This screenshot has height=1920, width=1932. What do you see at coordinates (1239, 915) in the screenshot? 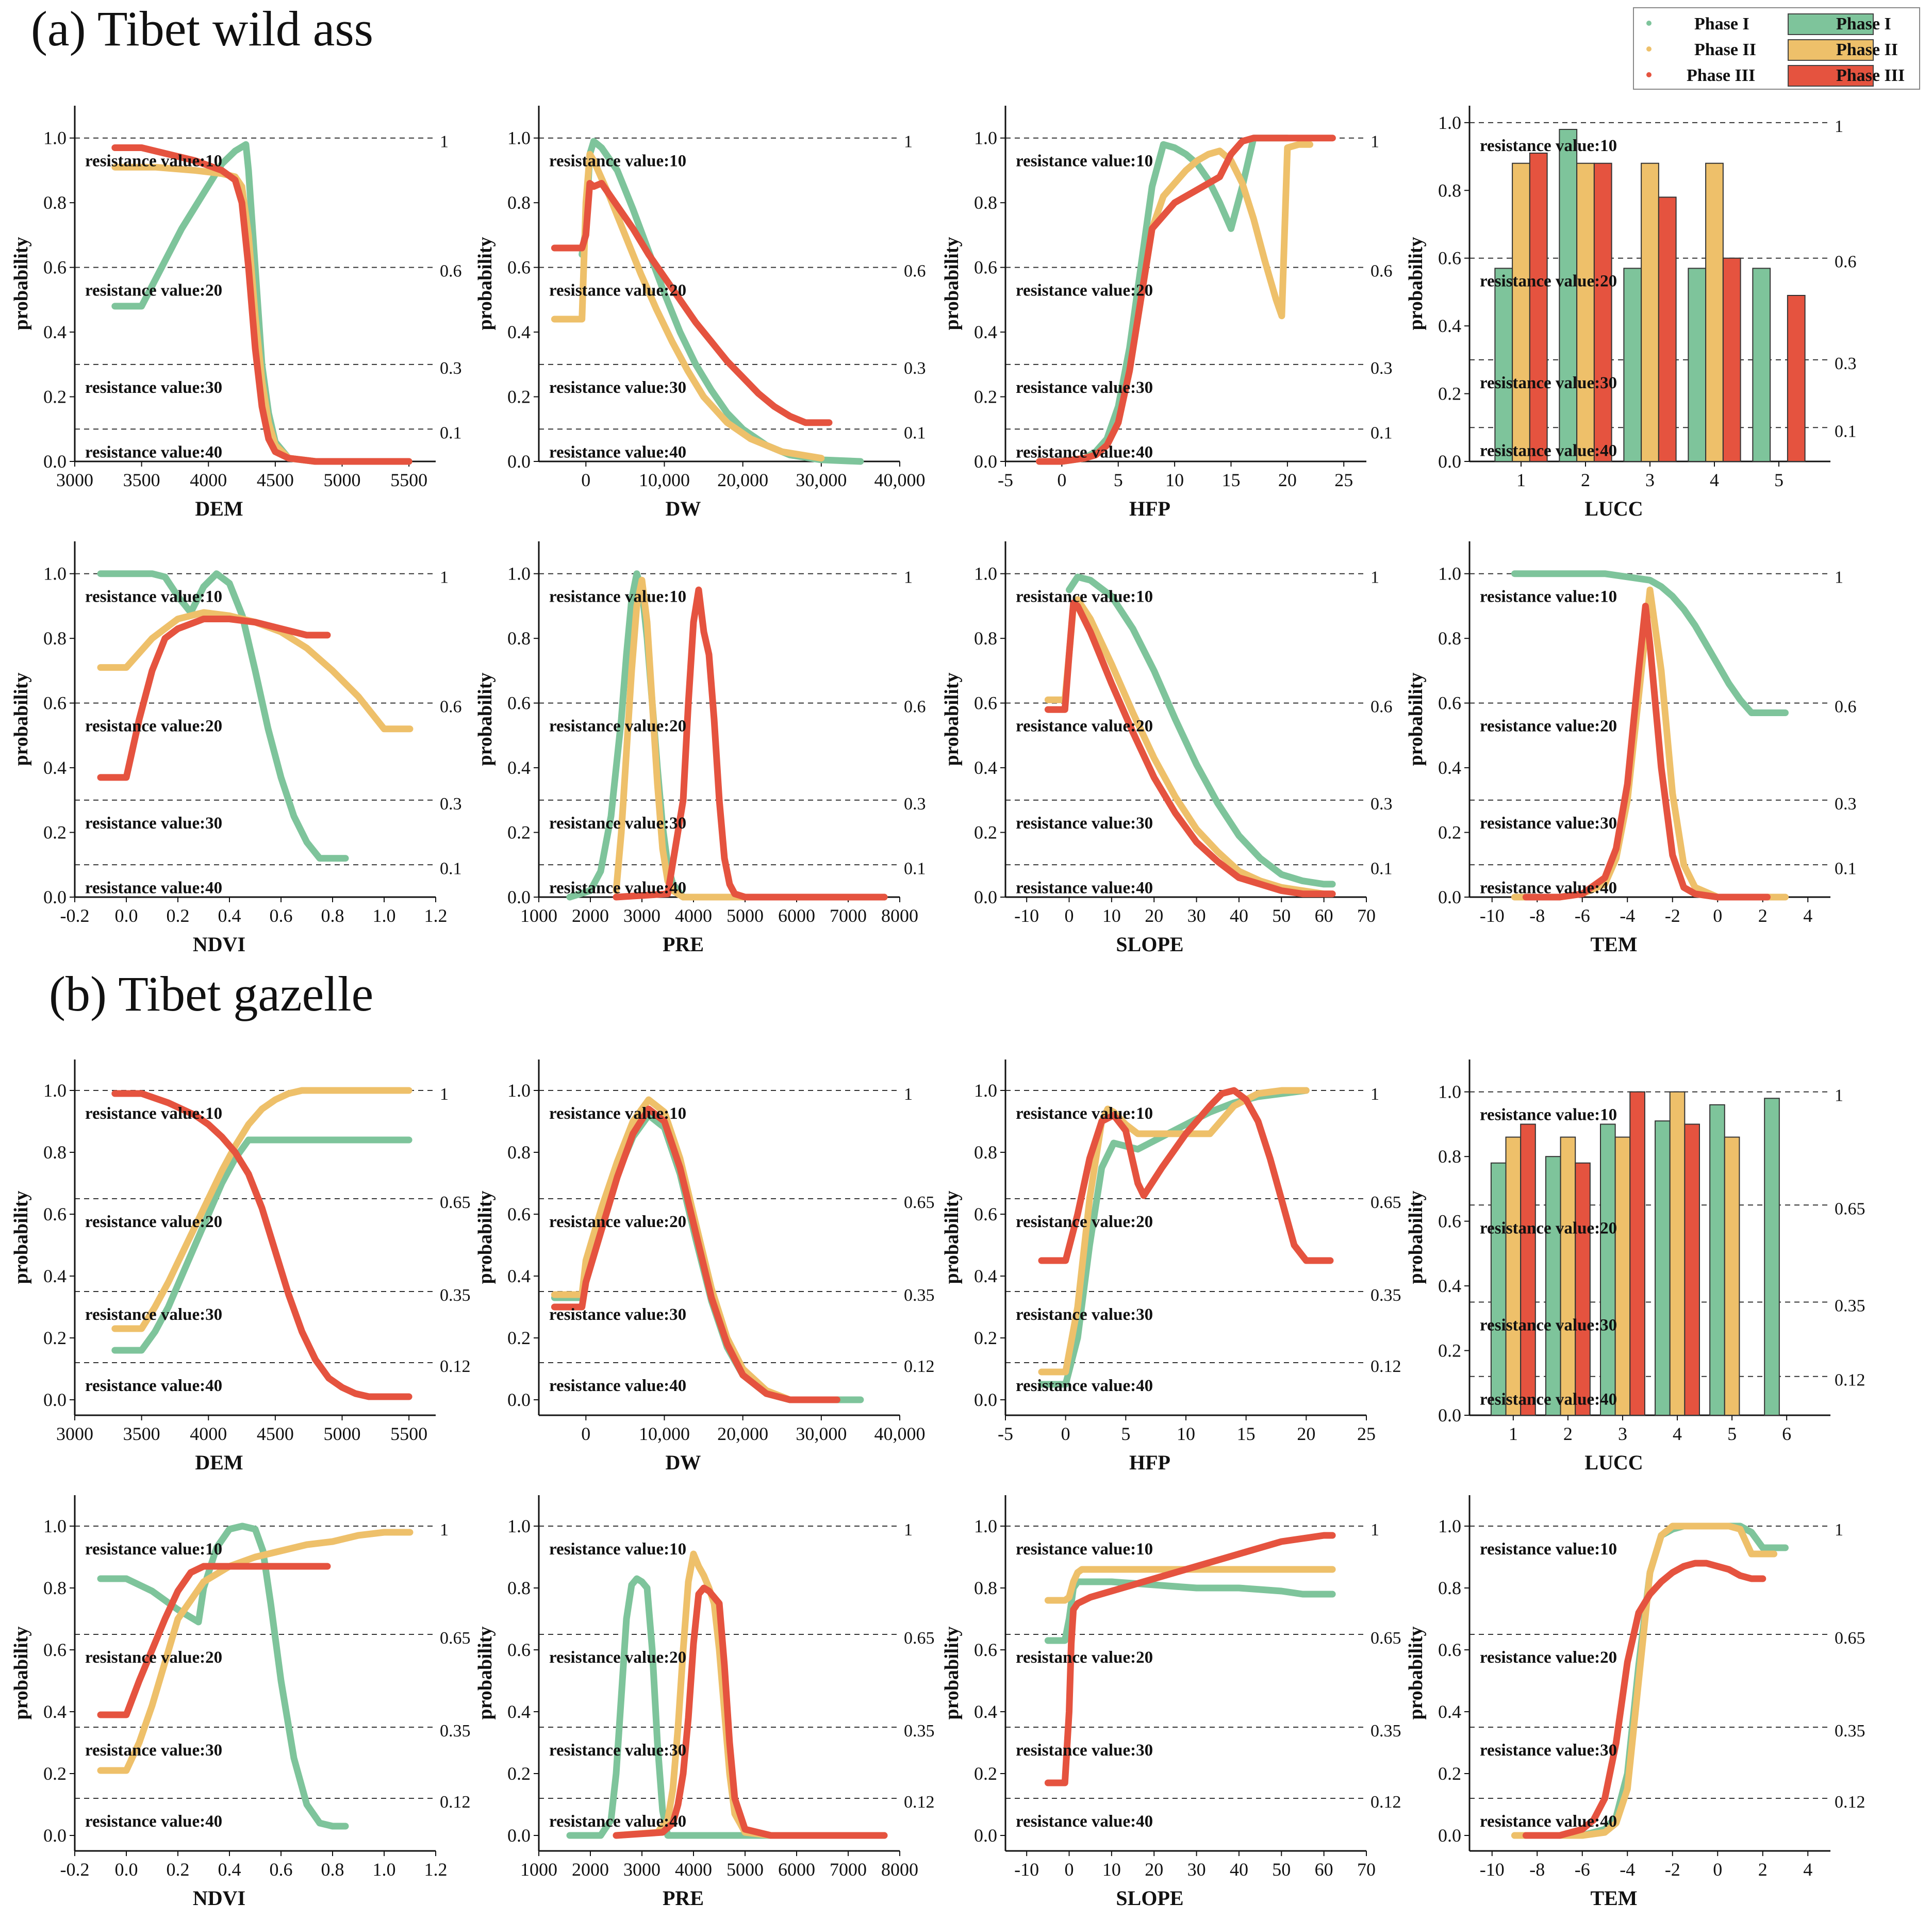
I see `x-tick-label: 40` at bounding box center [1239, 915].